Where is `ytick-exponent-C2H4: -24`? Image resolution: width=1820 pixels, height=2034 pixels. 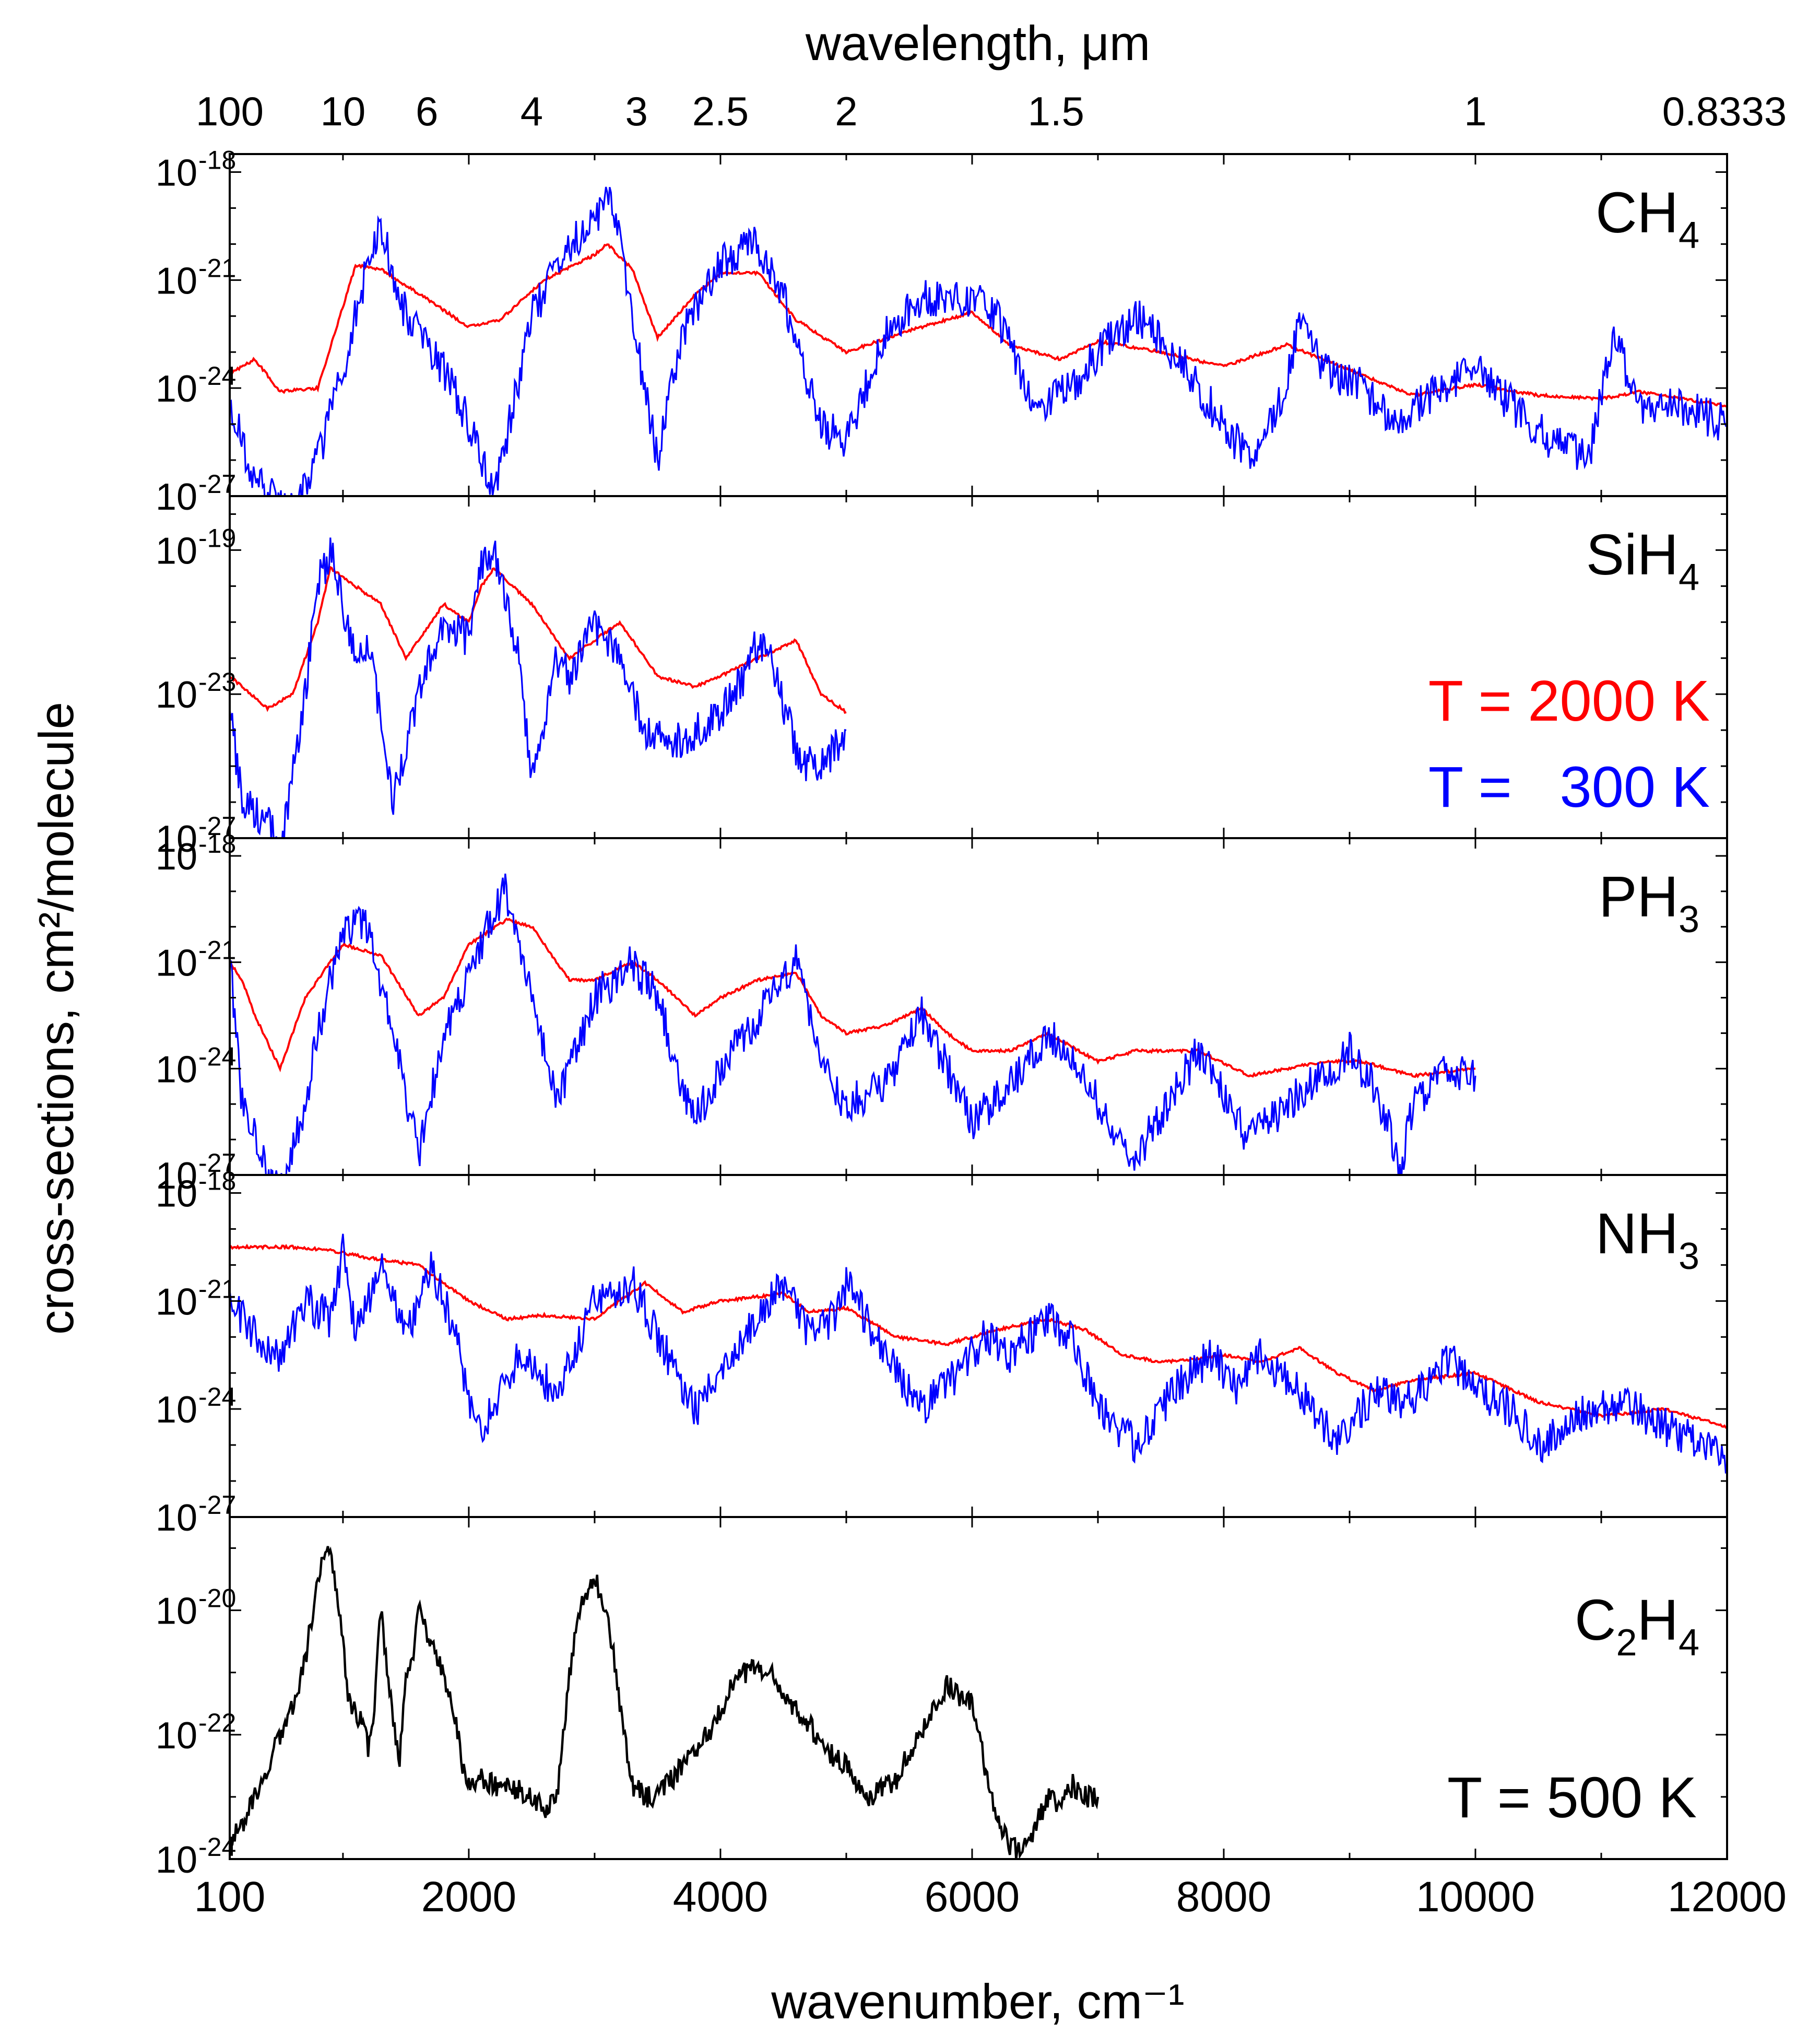
ytick-exponent-C2H4: -24 is located at coordinates (217, 1847).